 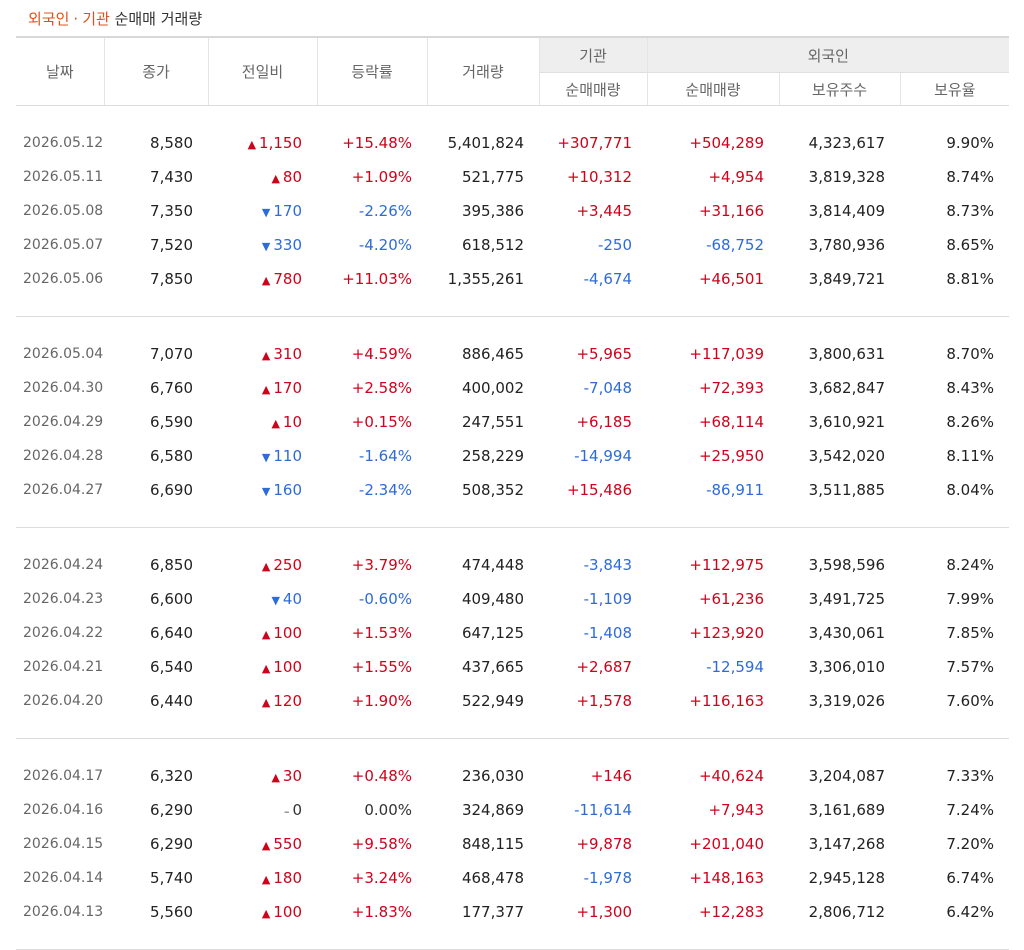 What do you see at coordinates (839, 810) in the screenshot?
I see `cell-foreign-holding: 3,161,689` at bounding box center [839, 810].